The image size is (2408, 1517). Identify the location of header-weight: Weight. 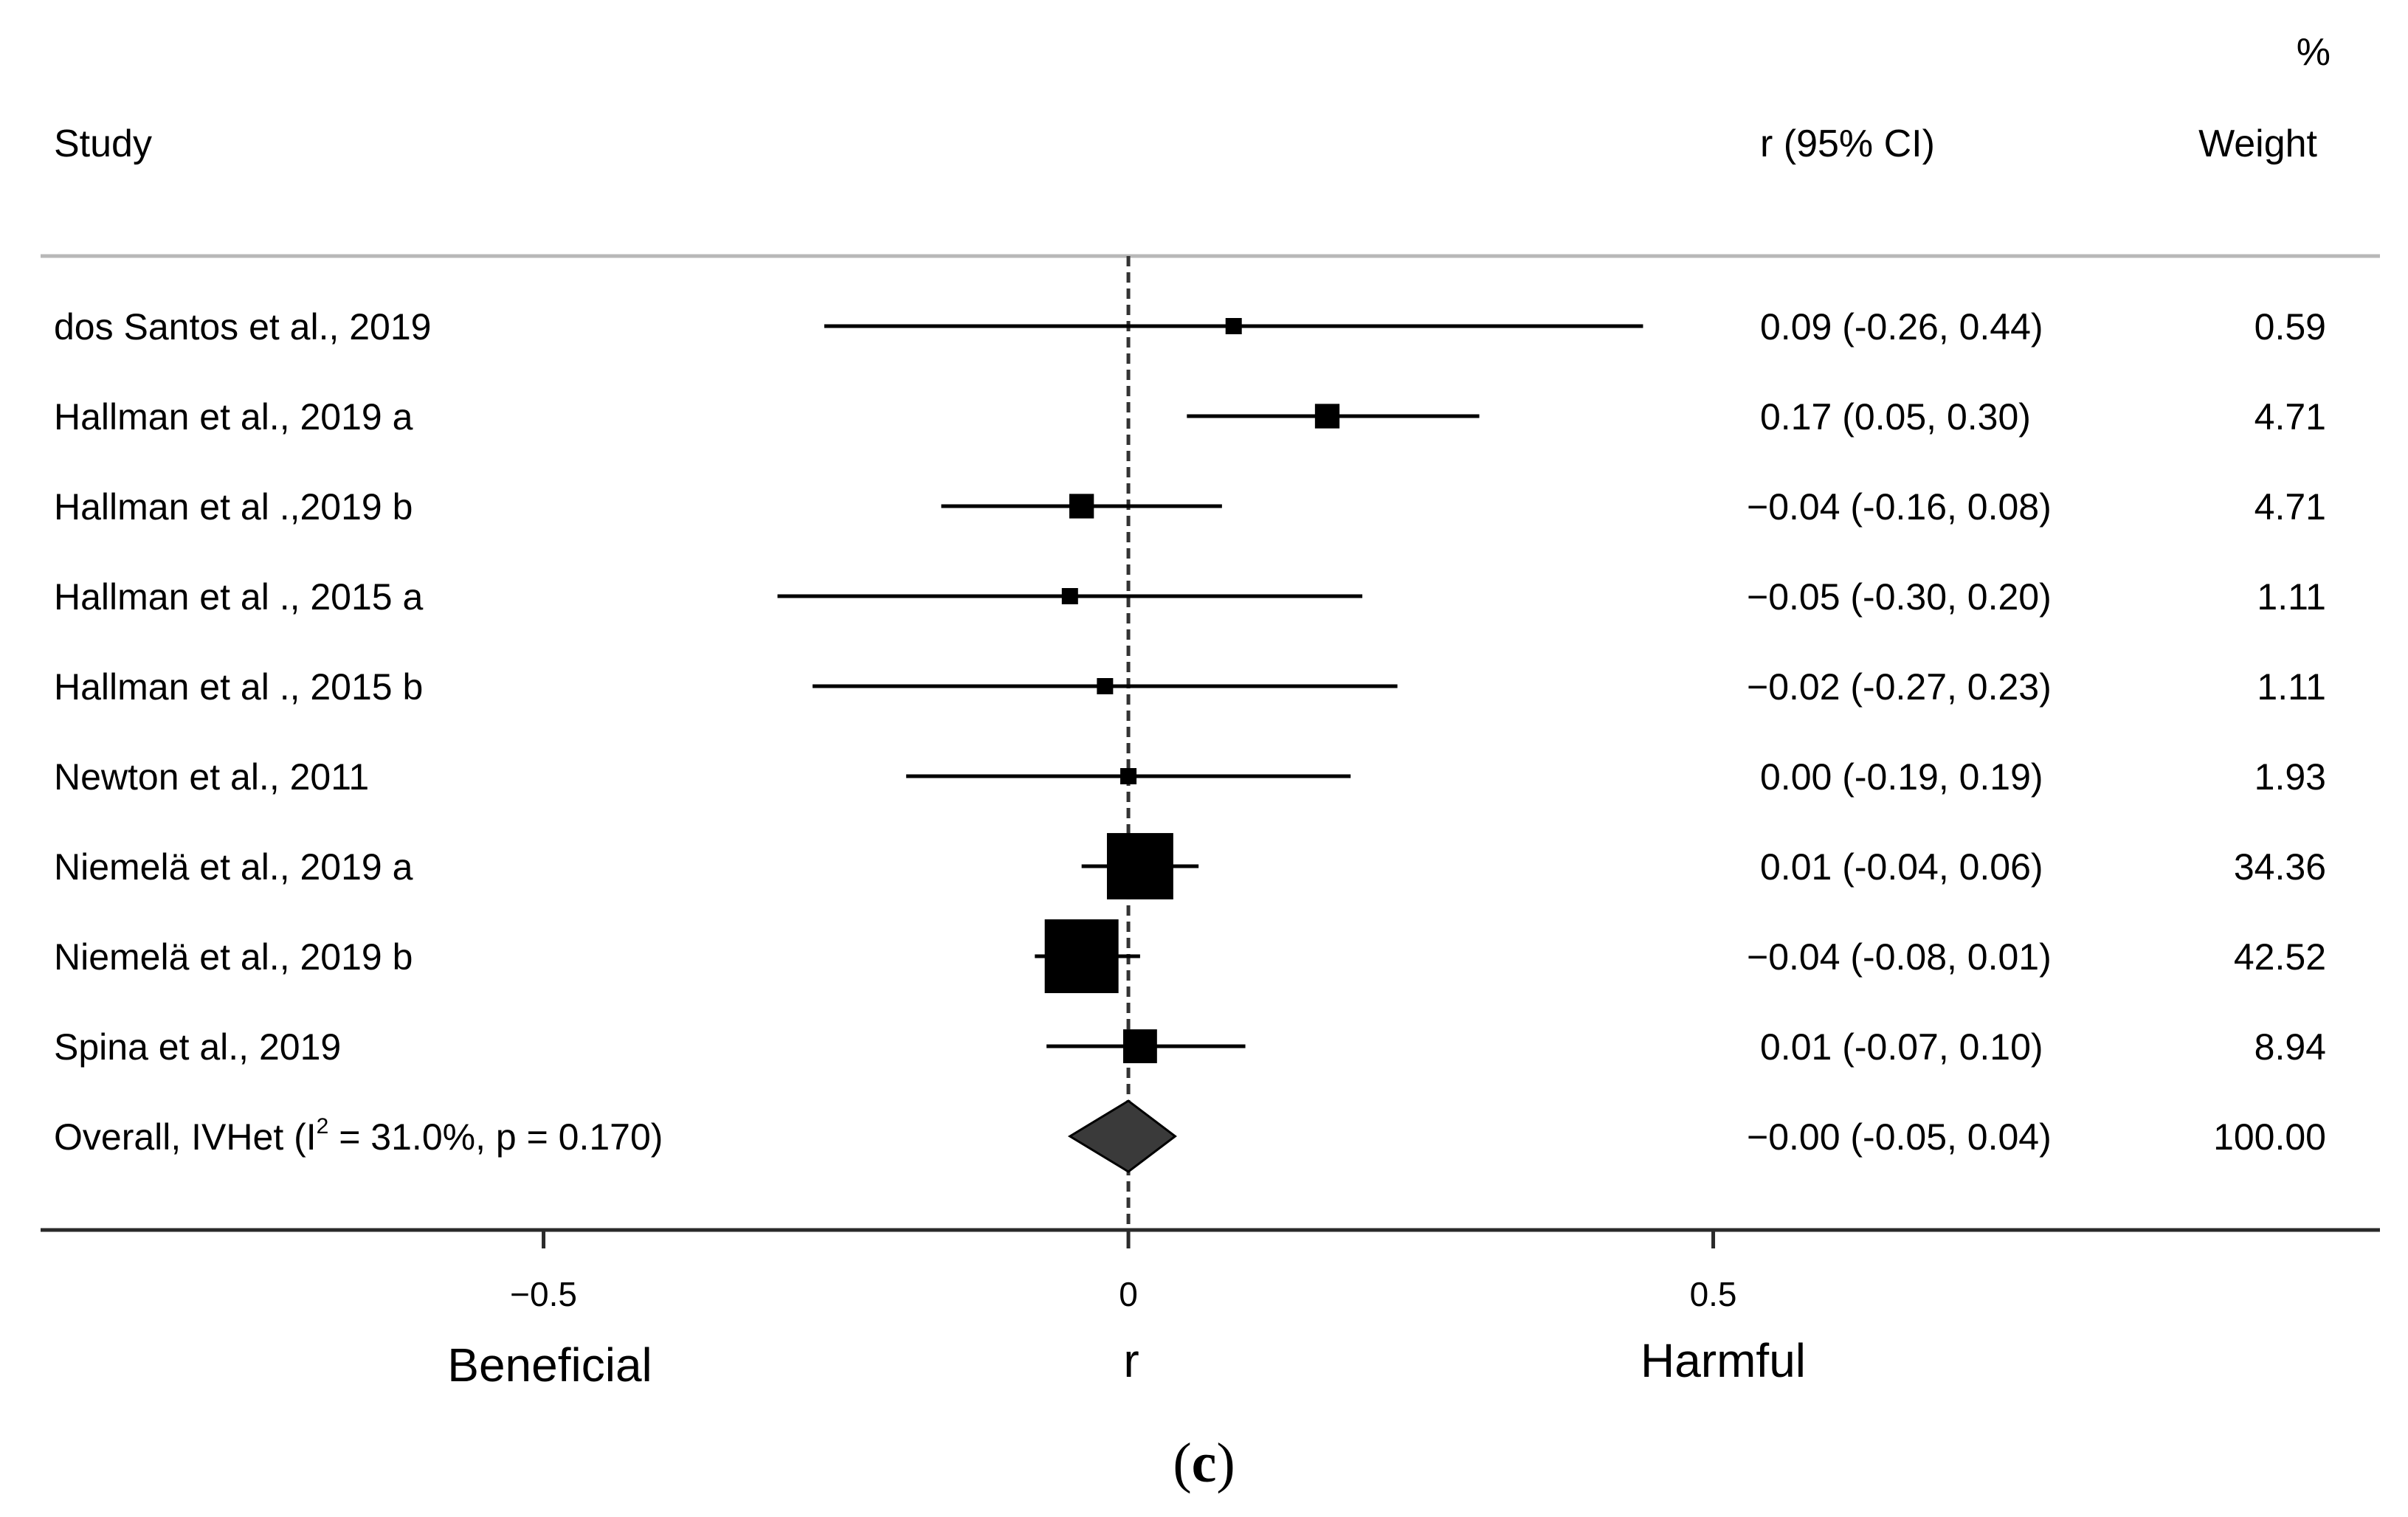
(2257, 143).